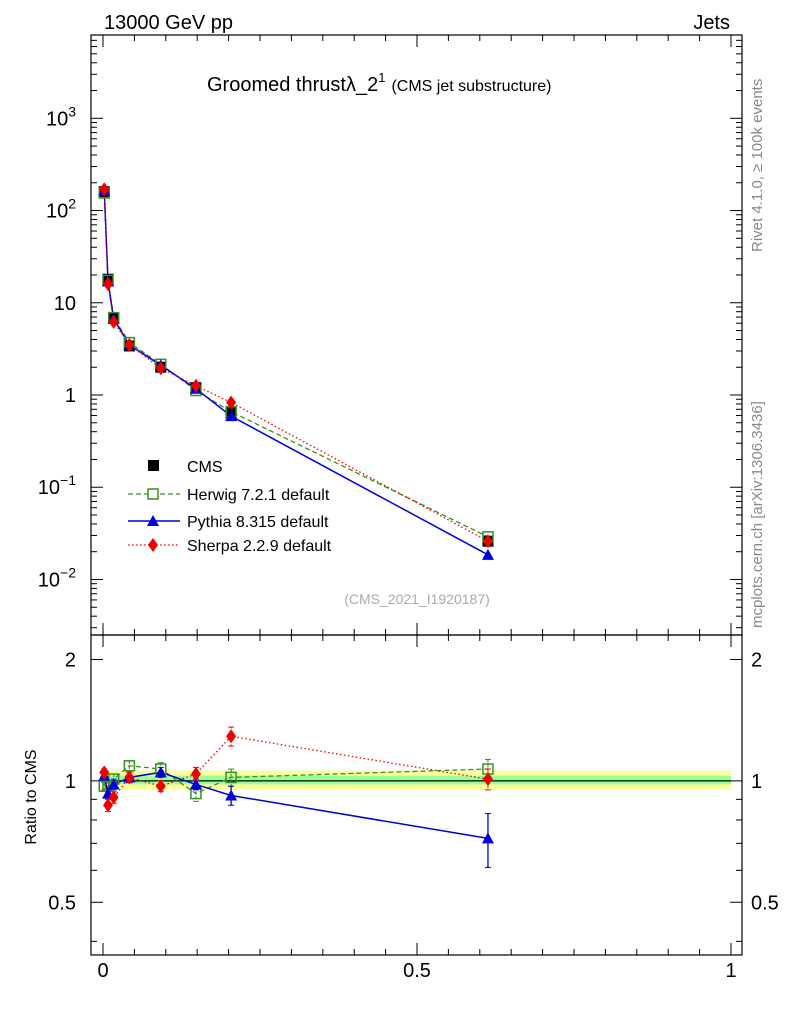  I want to click on ratio-band-inner, so click(417, 780).